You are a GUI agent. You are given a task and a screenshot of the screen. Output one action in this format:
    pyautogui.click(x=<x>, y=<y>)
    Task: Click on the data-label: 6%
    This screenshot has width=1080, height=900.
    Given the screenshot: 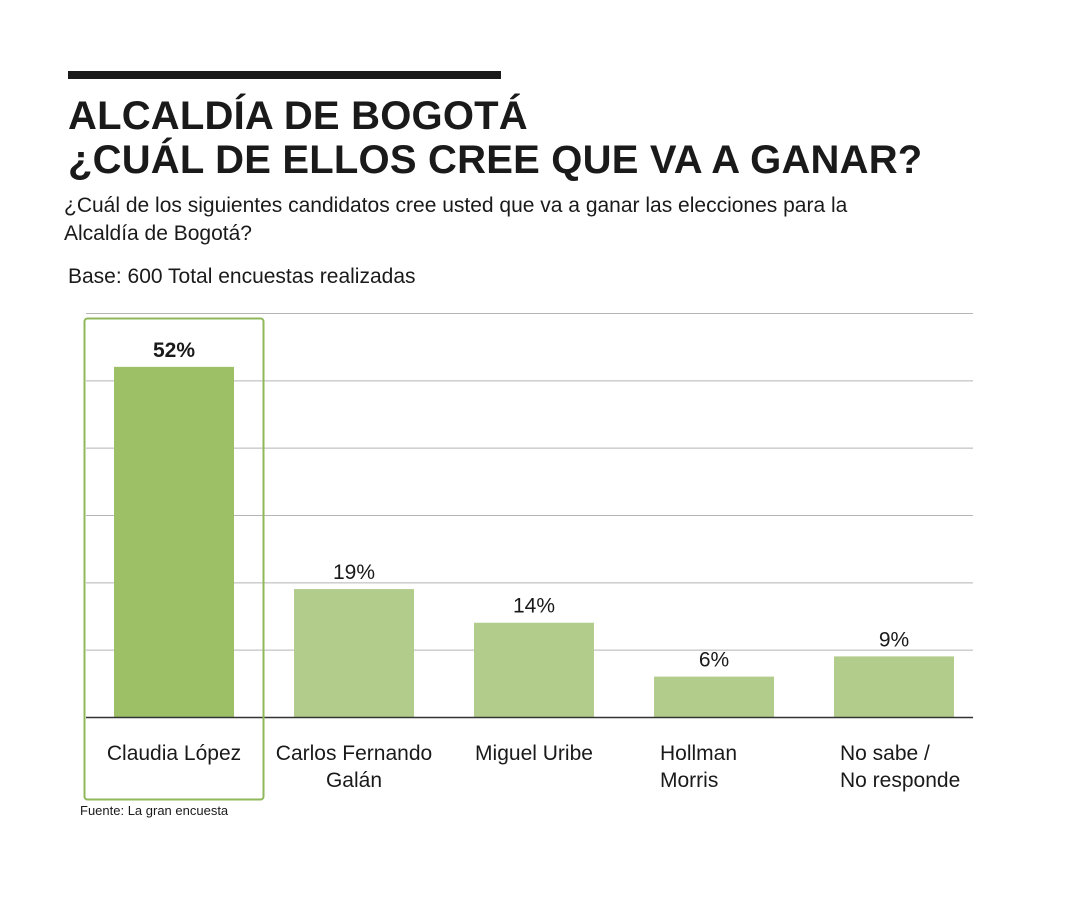 What is the action you would take?
    pyautogui.click(x=714, y=660)
    